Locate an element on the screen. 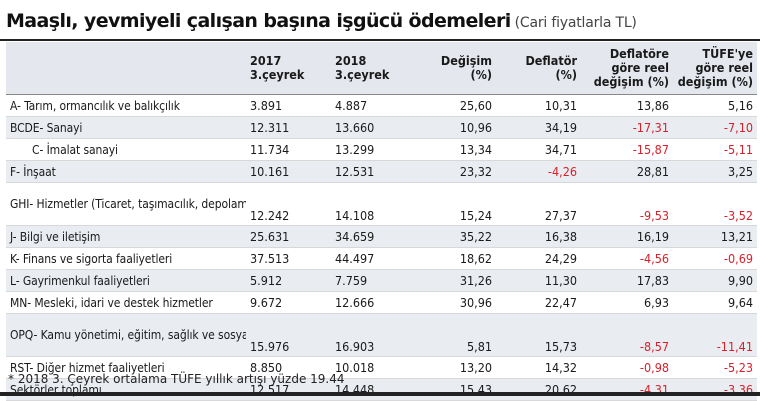  cell-2017: 11.734 is located at coordinates (288, 149).